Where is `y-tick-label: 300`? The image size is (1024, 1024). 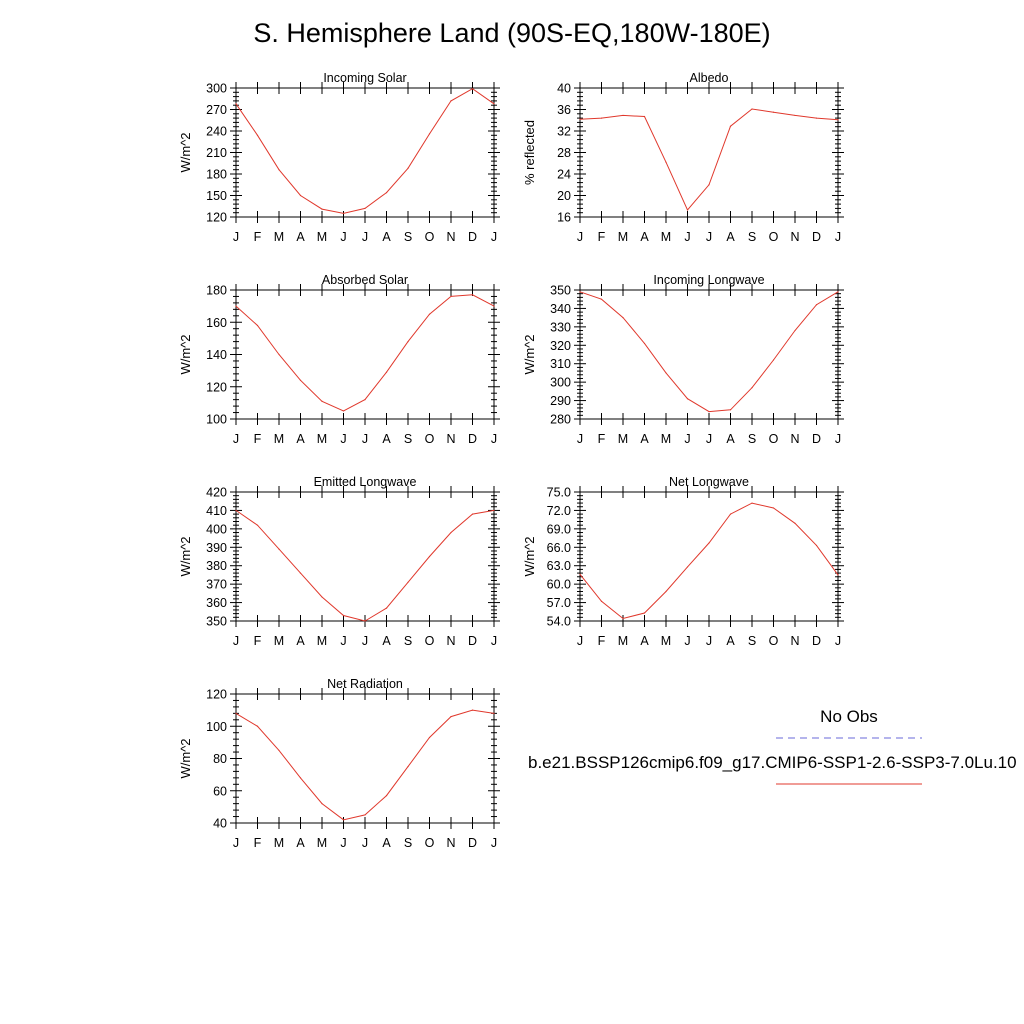
y-tick-label: 300 is located at coordinates (560, 383).